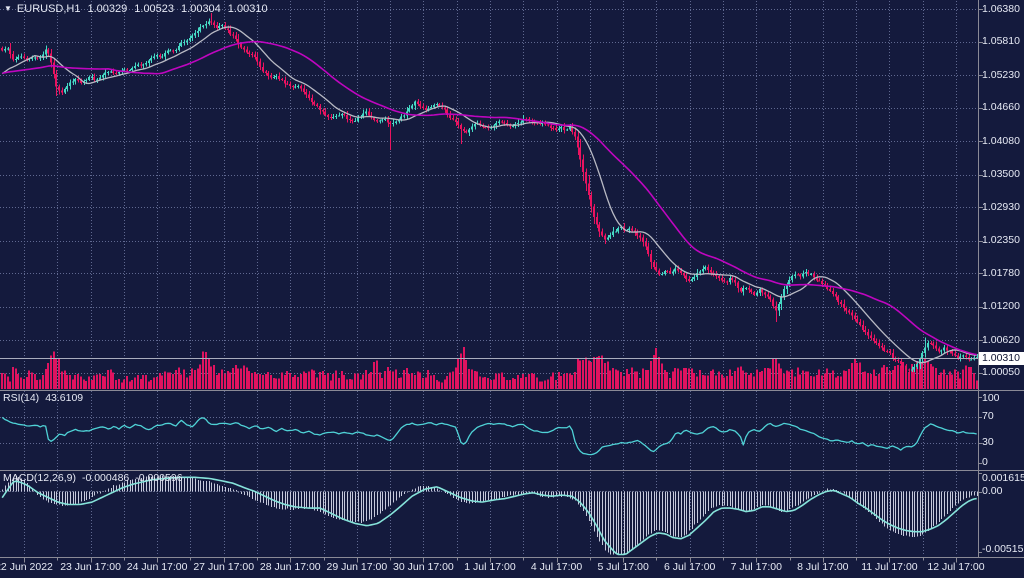  I want to click on bar-high-value: 1.00523, so click(154, 9).